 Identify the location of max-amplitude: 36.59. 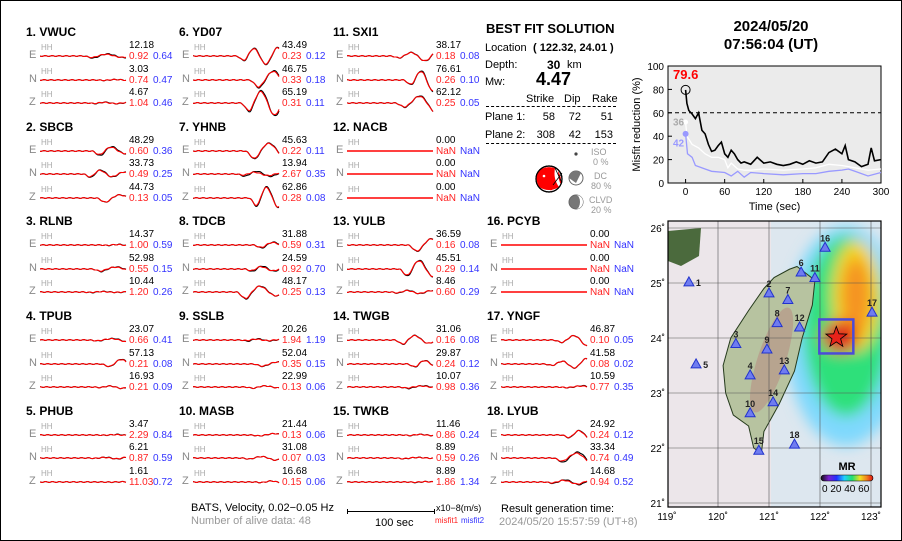
(449, 235).